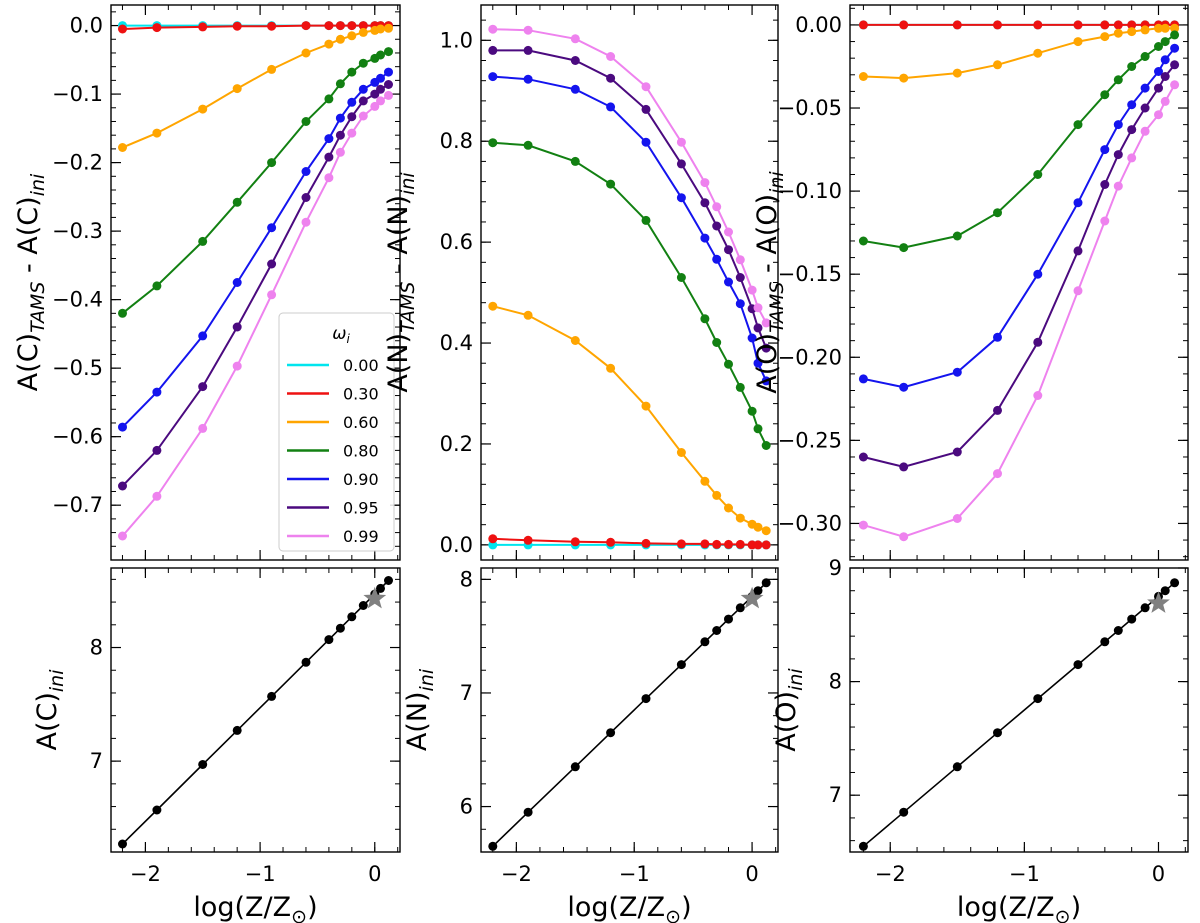 The width and height of the screenshot is (1200, 923). I want to click on y-tick-label: 0.8, so click(456, 141).